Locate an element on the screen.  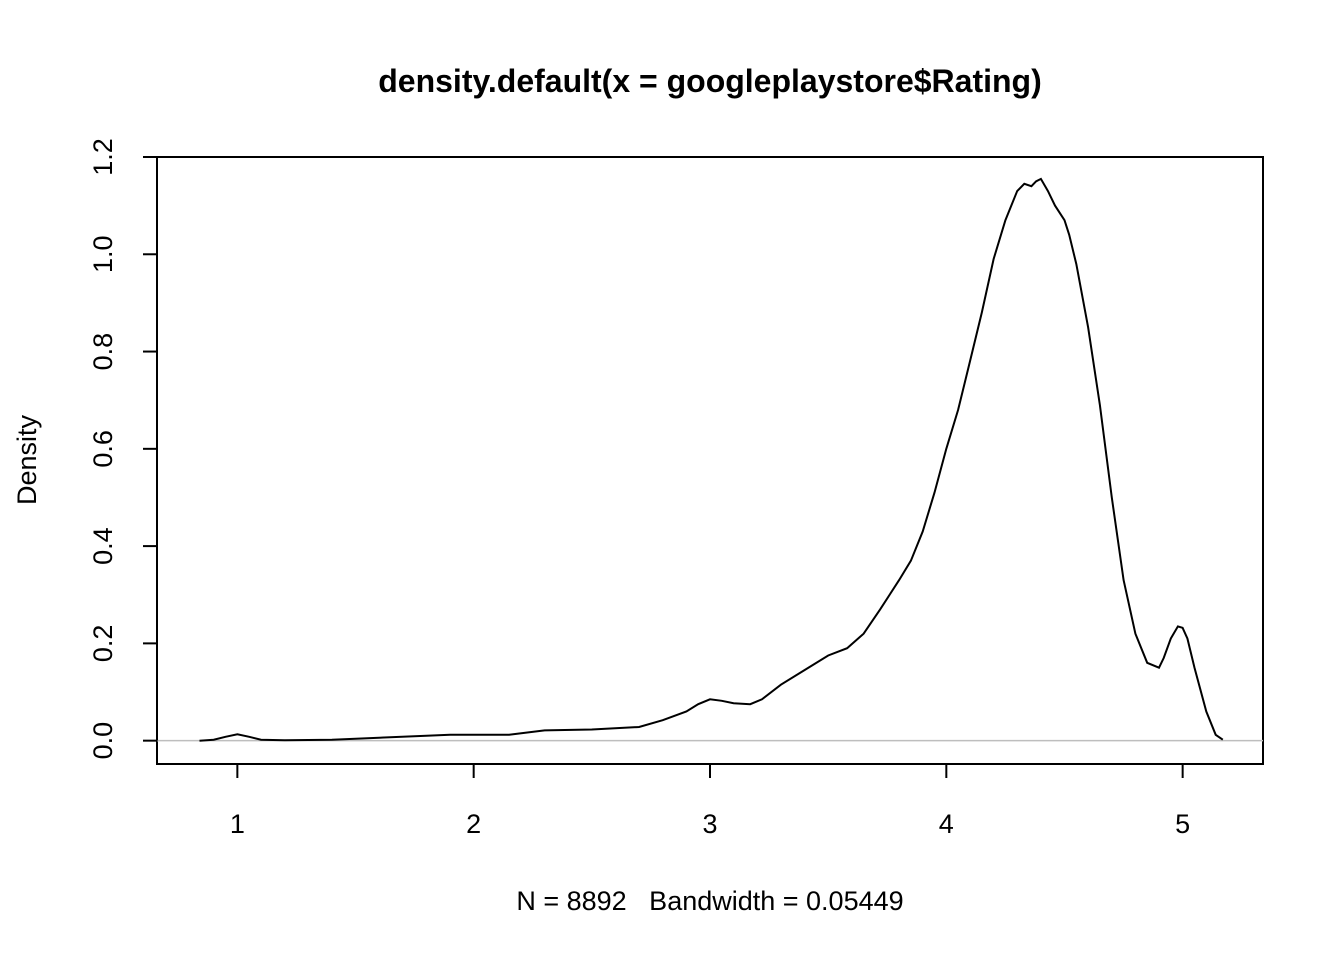
x-axis-label: N = 8892 Bandwidth = 0.05449 is located at coordinates (709, 901).